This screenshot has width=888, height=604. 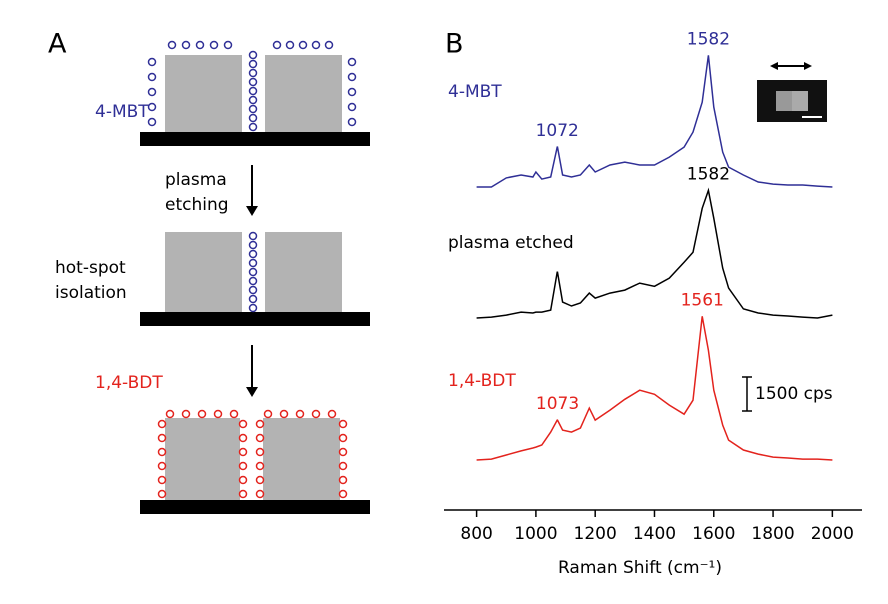 What do you see at coordinates (91, 293) in the screenshot?
I see `middle-label: isolation` at bounding box center [91, 293].